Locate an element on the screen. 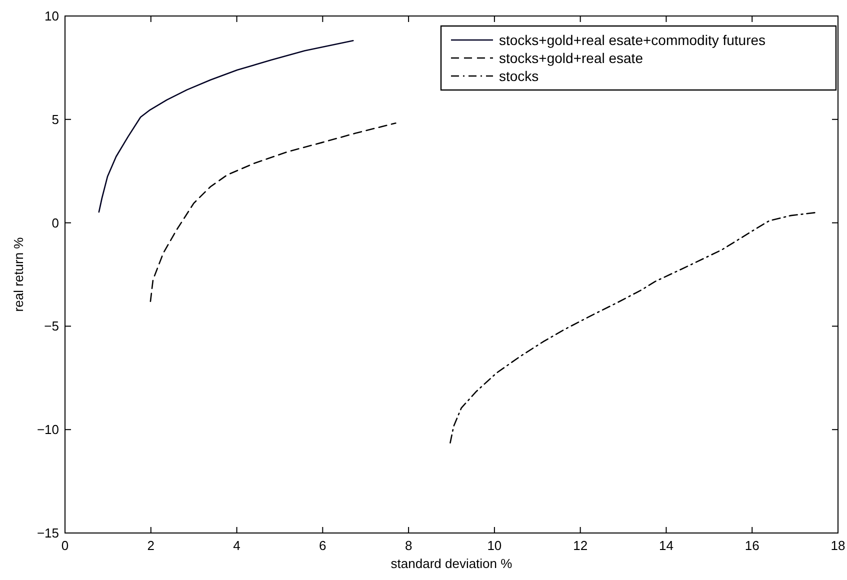 The height and width of the screenshot is (580, 847). x-tick-label: 14 is located at coordinates (666, 545).